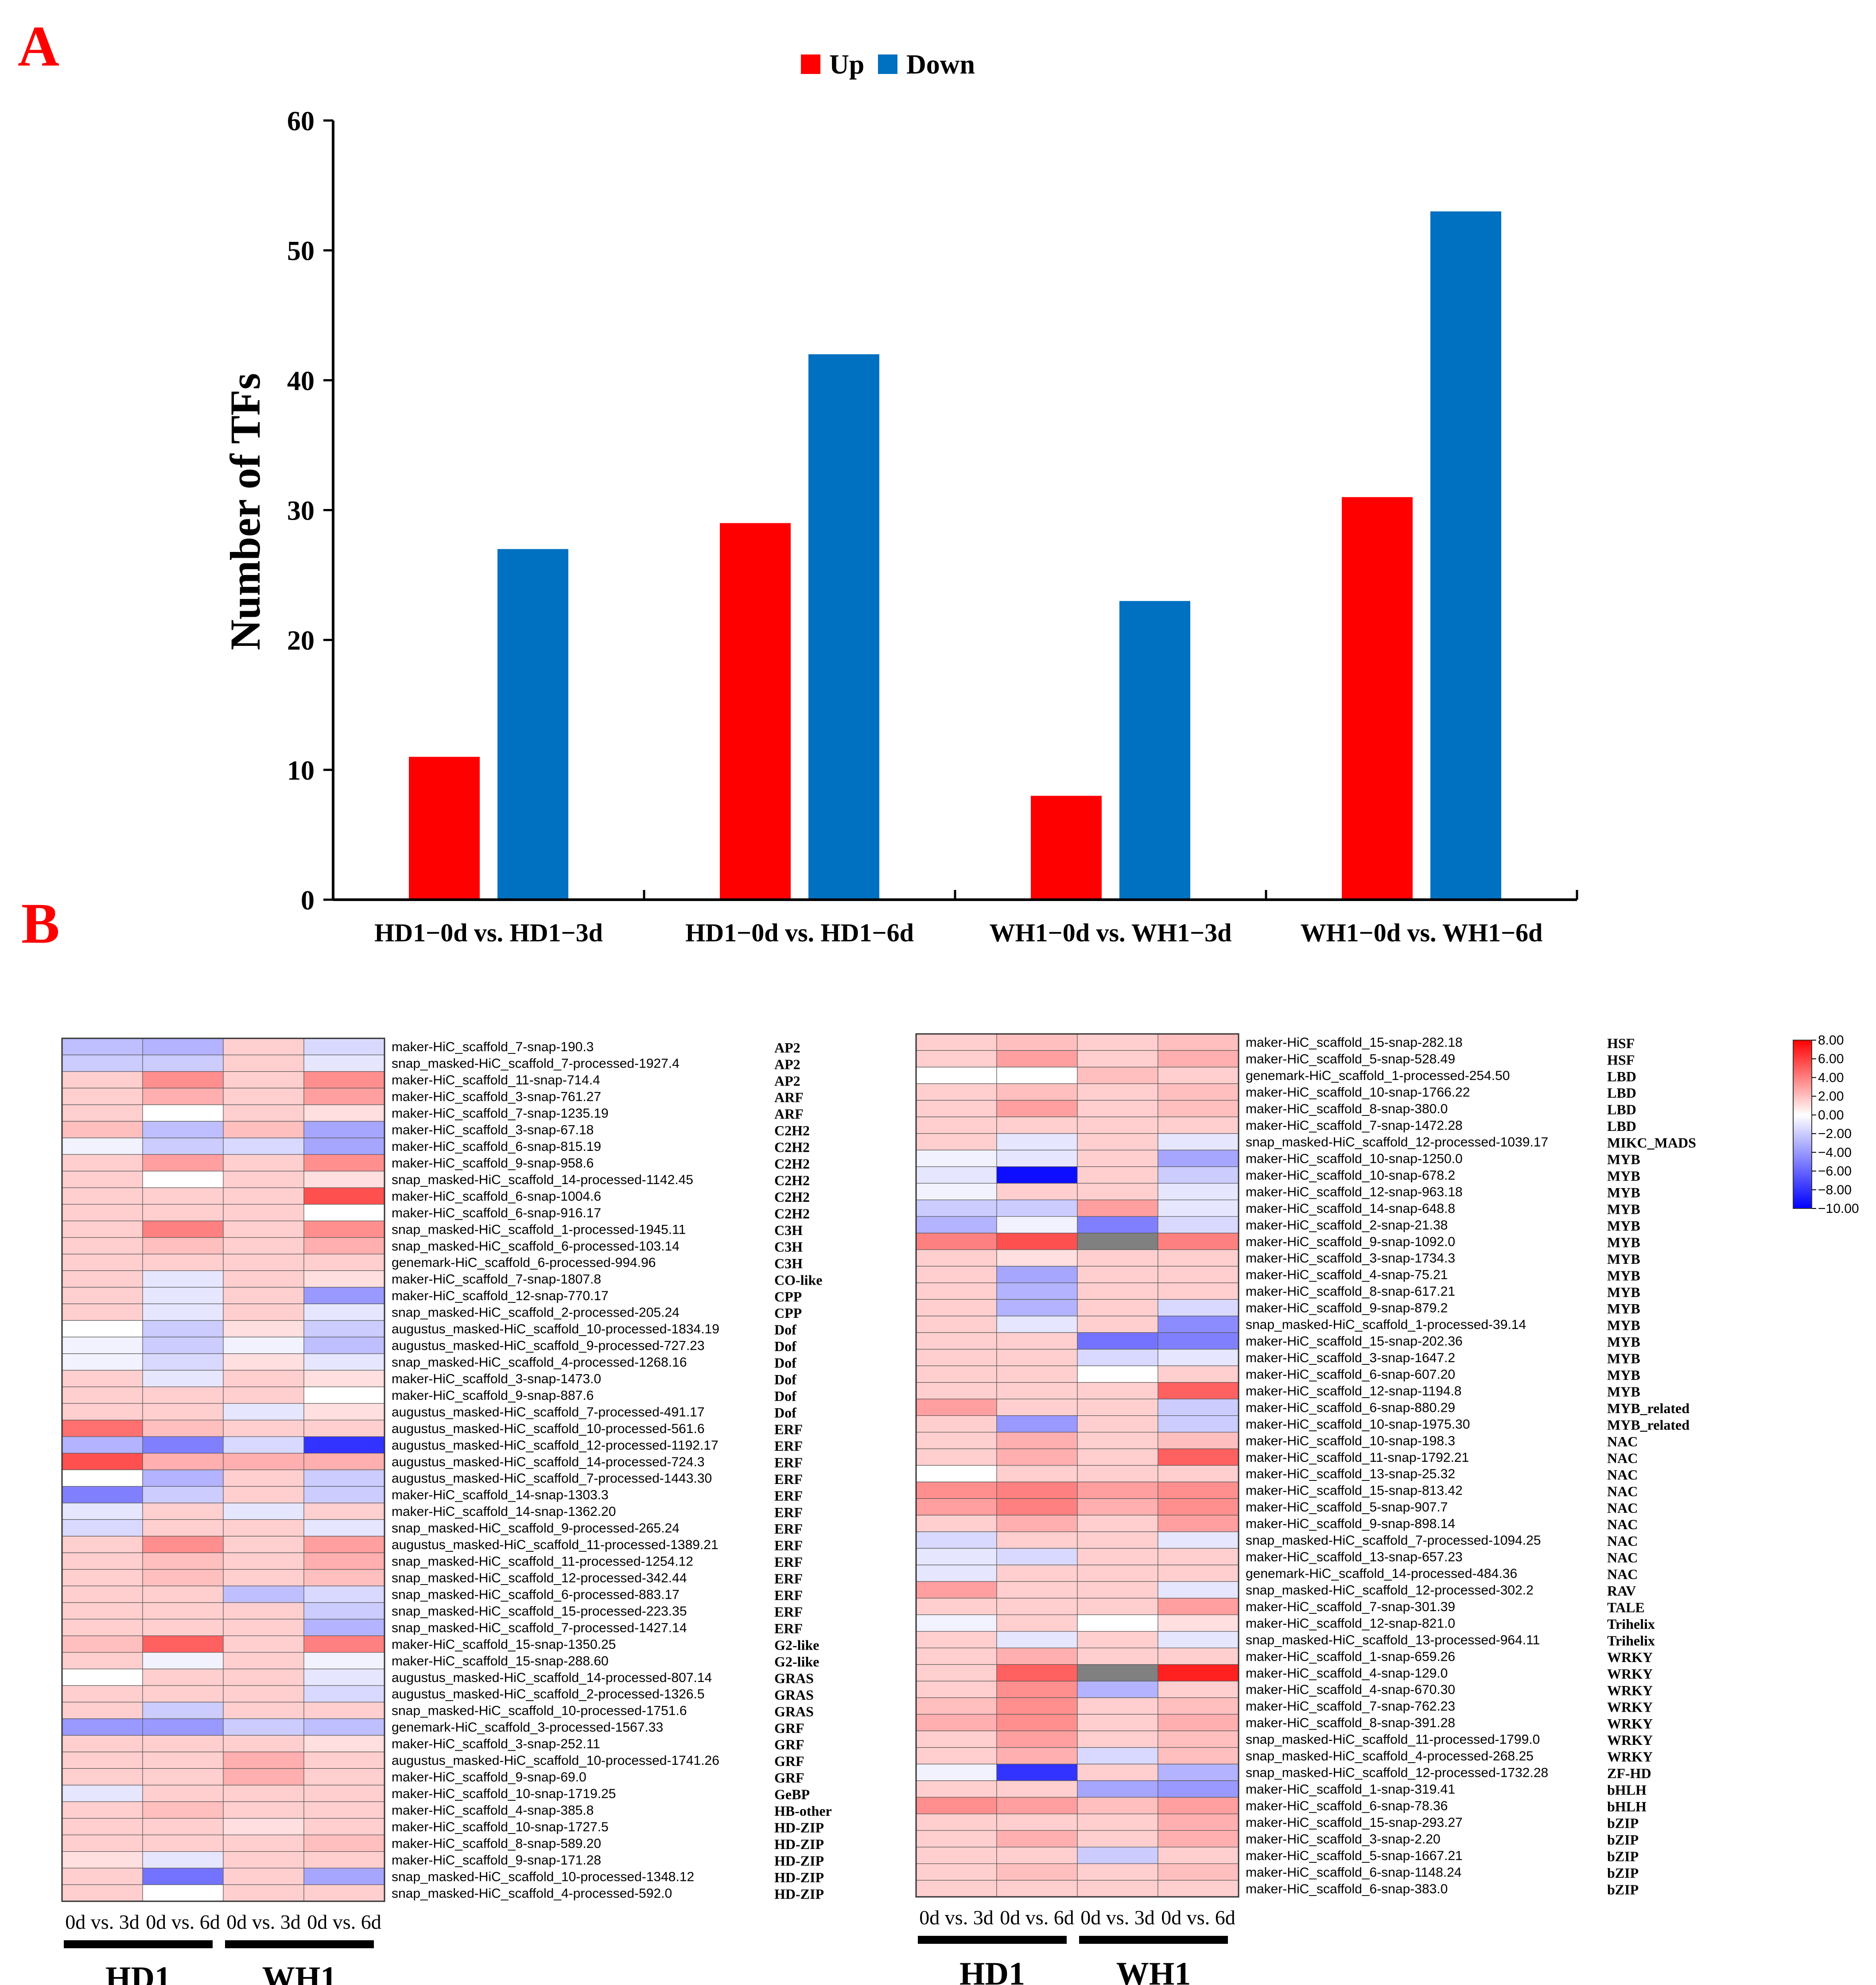 Image resolution: width=1876 pixels, height=1985 pixels. What do you see at coordinates (1355, 1557) in the screenshot?
I see `gene-label: maker-HiC_scaffold_13-snap-657.23` at bounding box center [1355, 1557].